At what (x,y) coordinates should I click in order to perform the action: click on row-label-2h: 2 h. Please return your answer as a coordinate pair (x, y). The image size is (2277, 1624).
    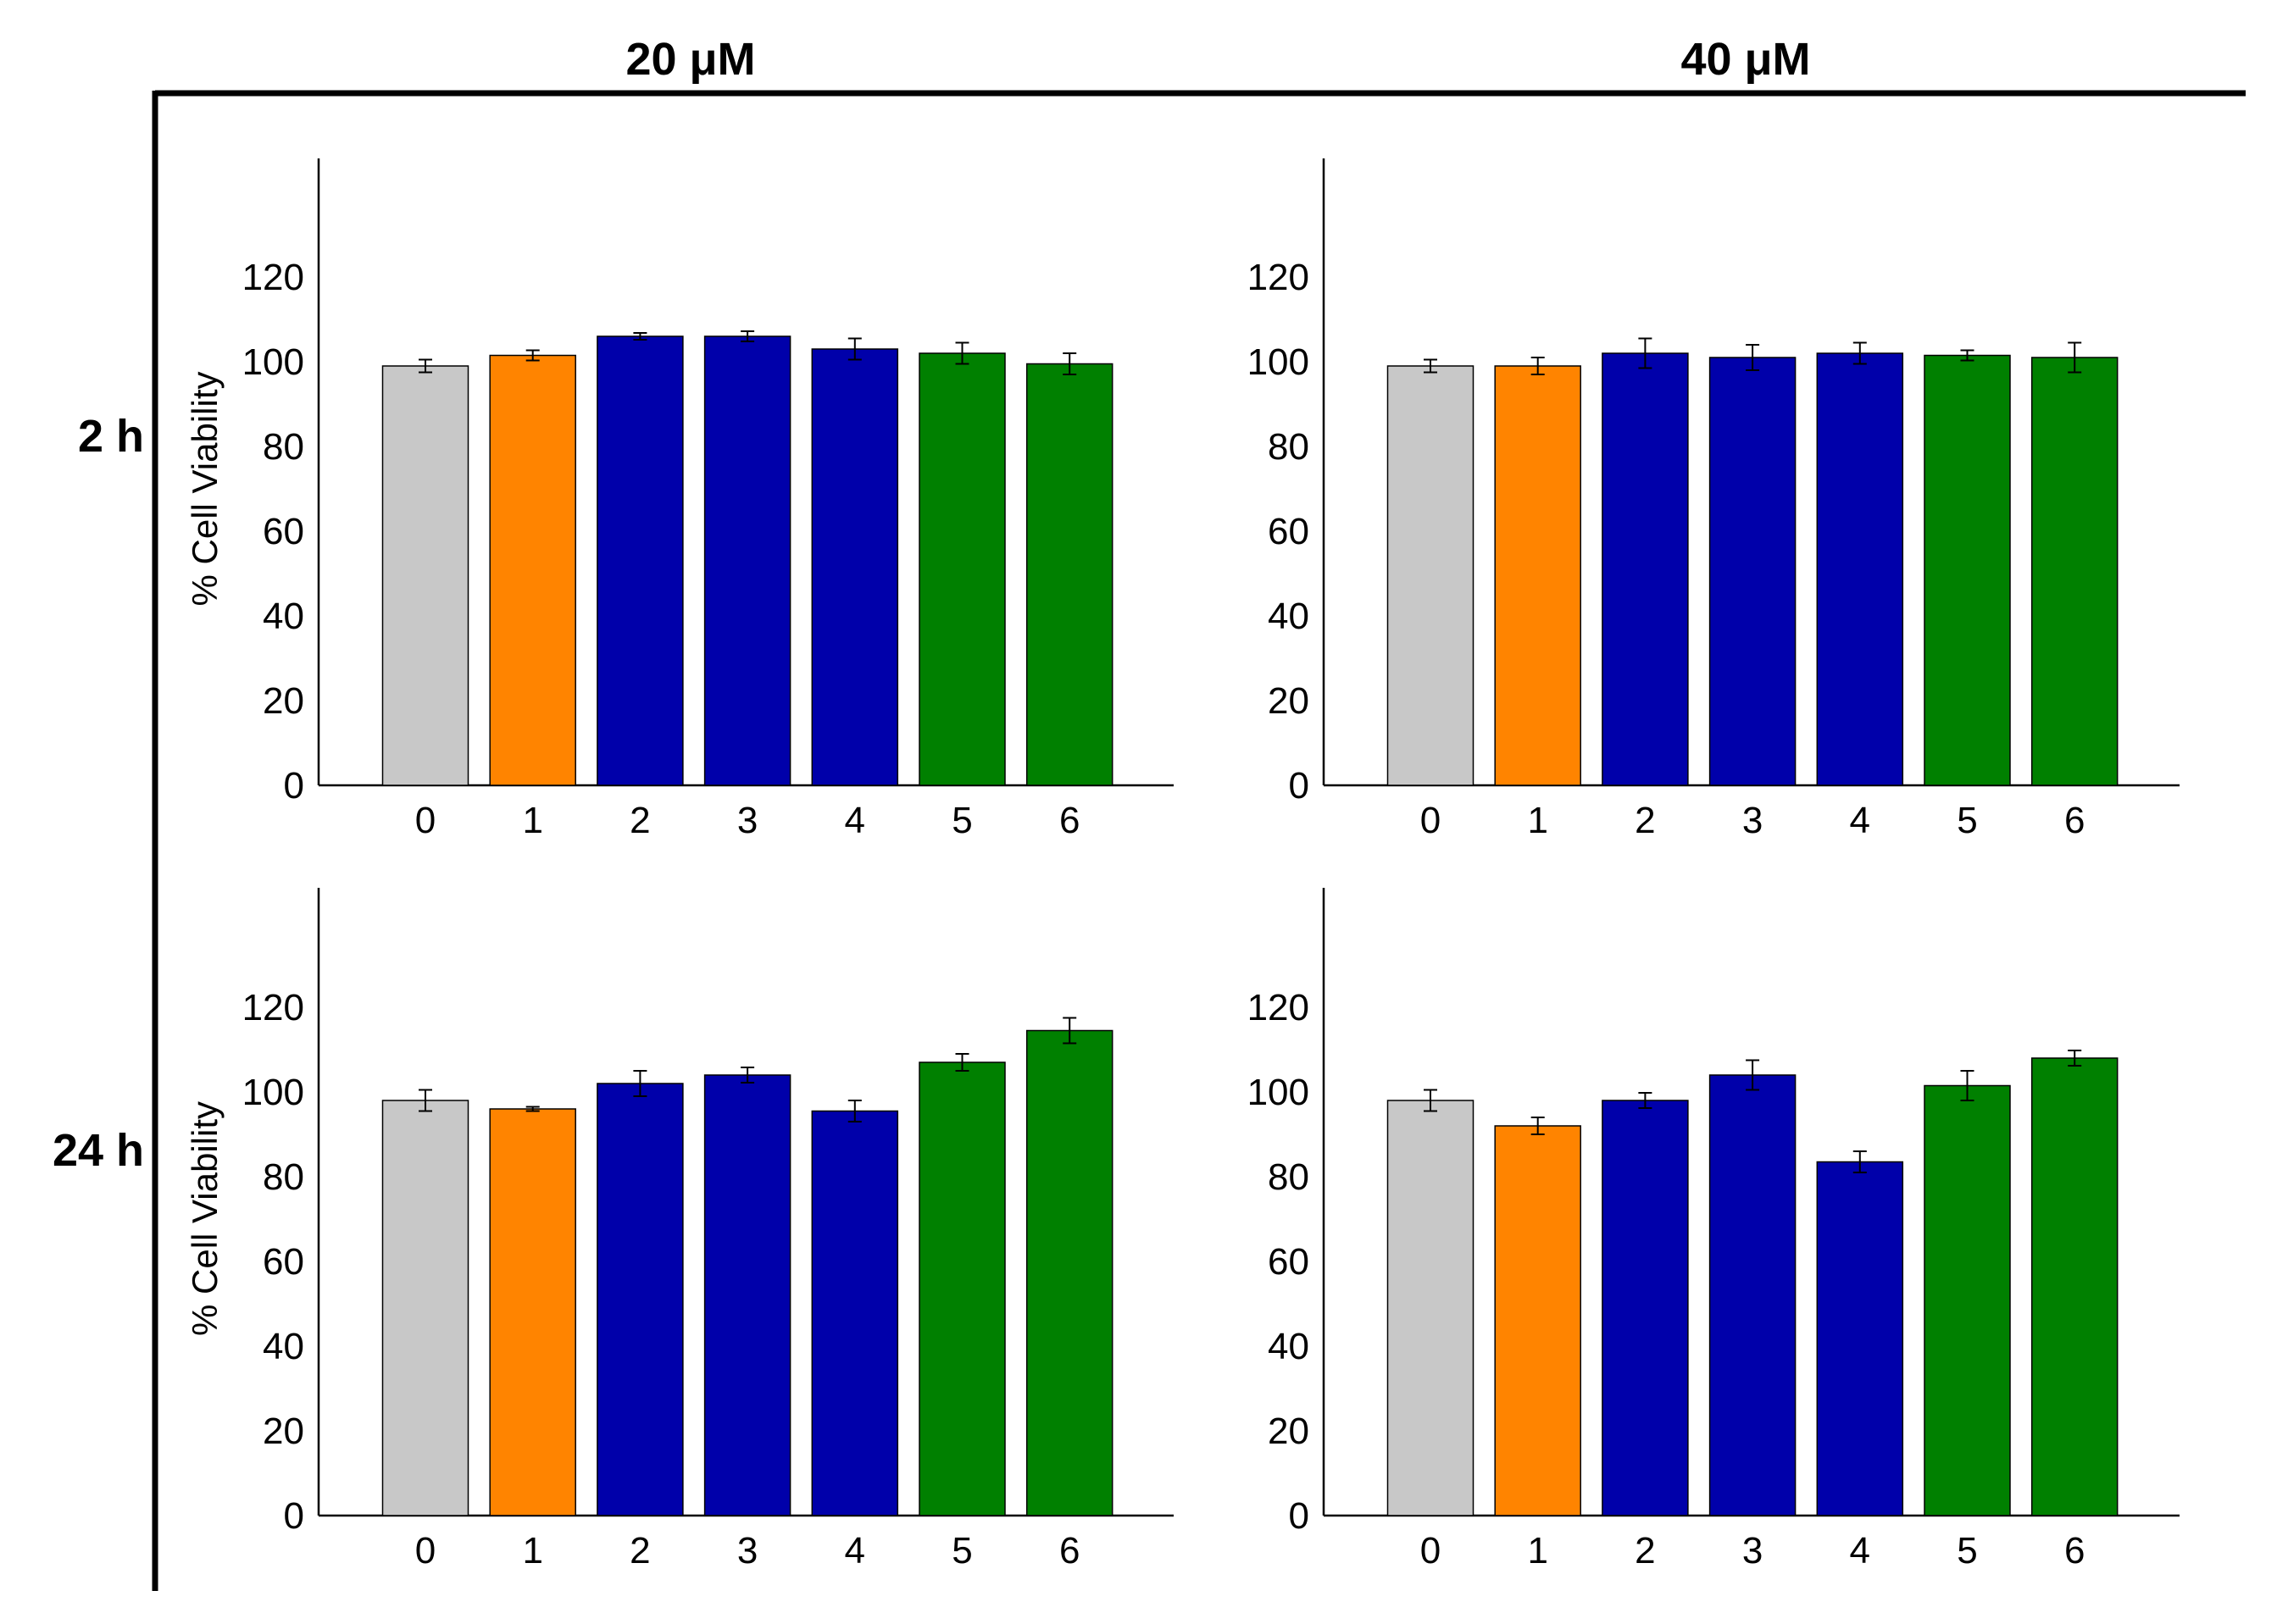
    Looking at the image, I should click on (111, 437).